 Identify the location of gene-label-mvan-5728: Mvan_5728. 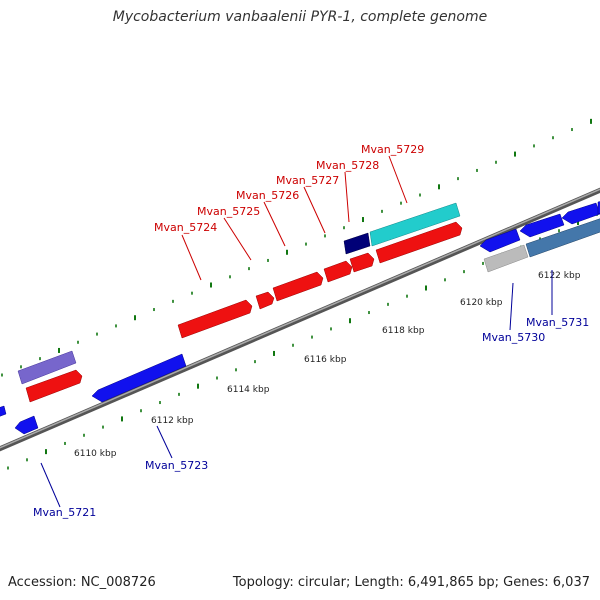
(347, 165).